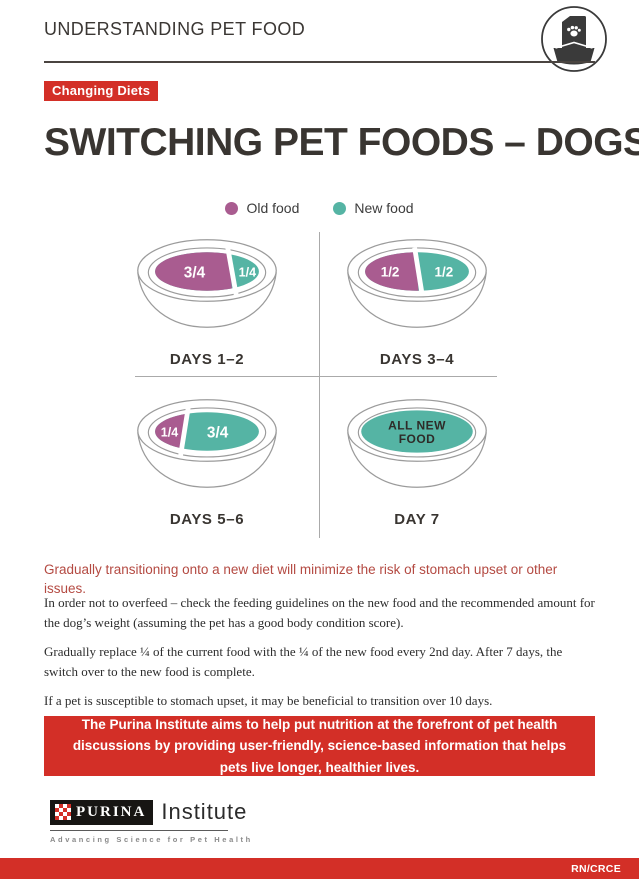 The width and height of the screenshot is (639, 879). What do you see at coordinates (139, 830) in the screenshot?
I see `logo-divider` at bounding box center [139, 830].